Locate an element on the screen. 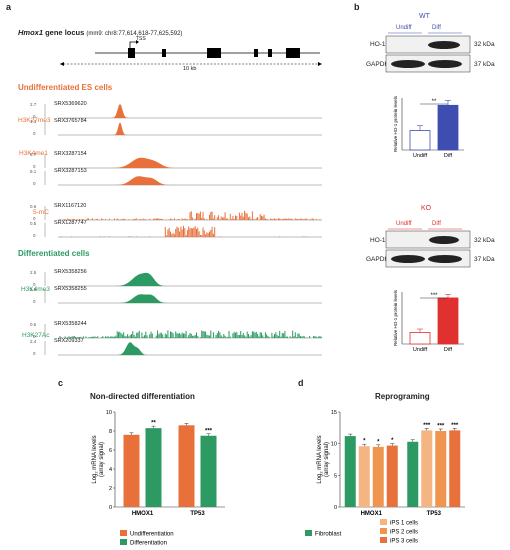 The height and width of the screenshot is (550, 510). legend-label: iPS 3 cells is located at coordinates (404, 542).